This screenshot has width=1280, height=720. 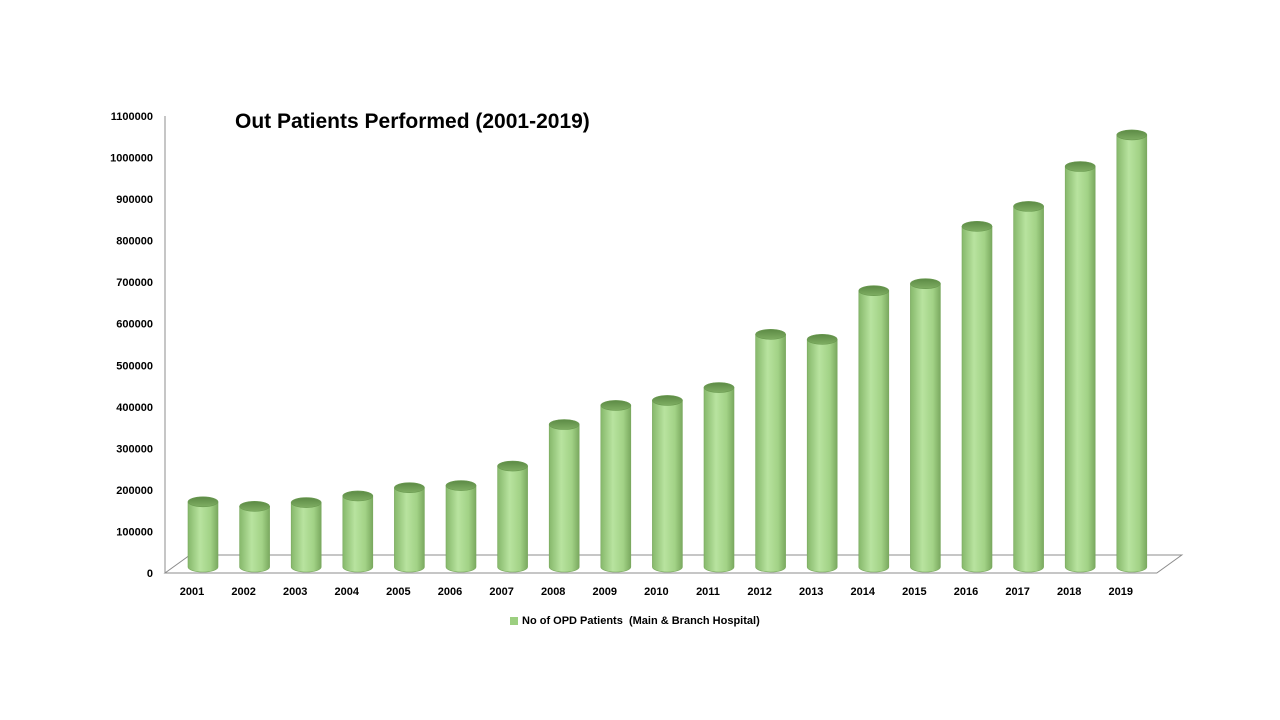 What do you see at coordinates (131, 159) in the screenshot?
I see `y-tick-label: 1000000` at bounding box center [131, 159].